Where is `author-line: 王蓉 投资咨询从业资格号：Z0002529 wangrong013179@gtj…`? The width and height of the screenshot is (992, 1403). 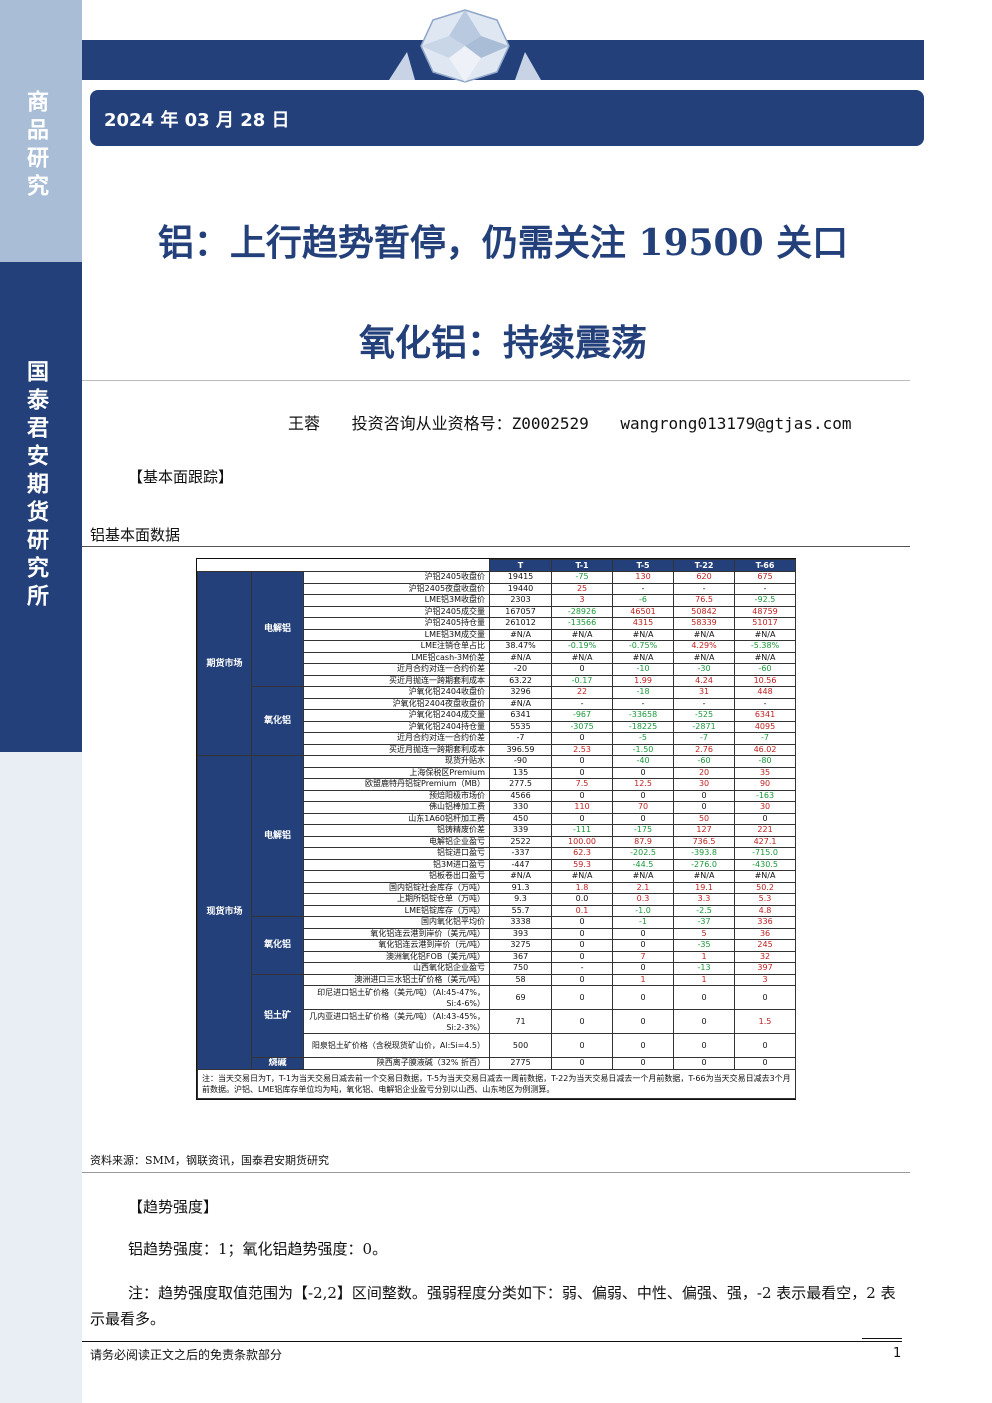
author-line: 王蓉 投资咨询从业资格号：Z0002529 wangrong013179@gtj… is located at coordinates (581, 422).